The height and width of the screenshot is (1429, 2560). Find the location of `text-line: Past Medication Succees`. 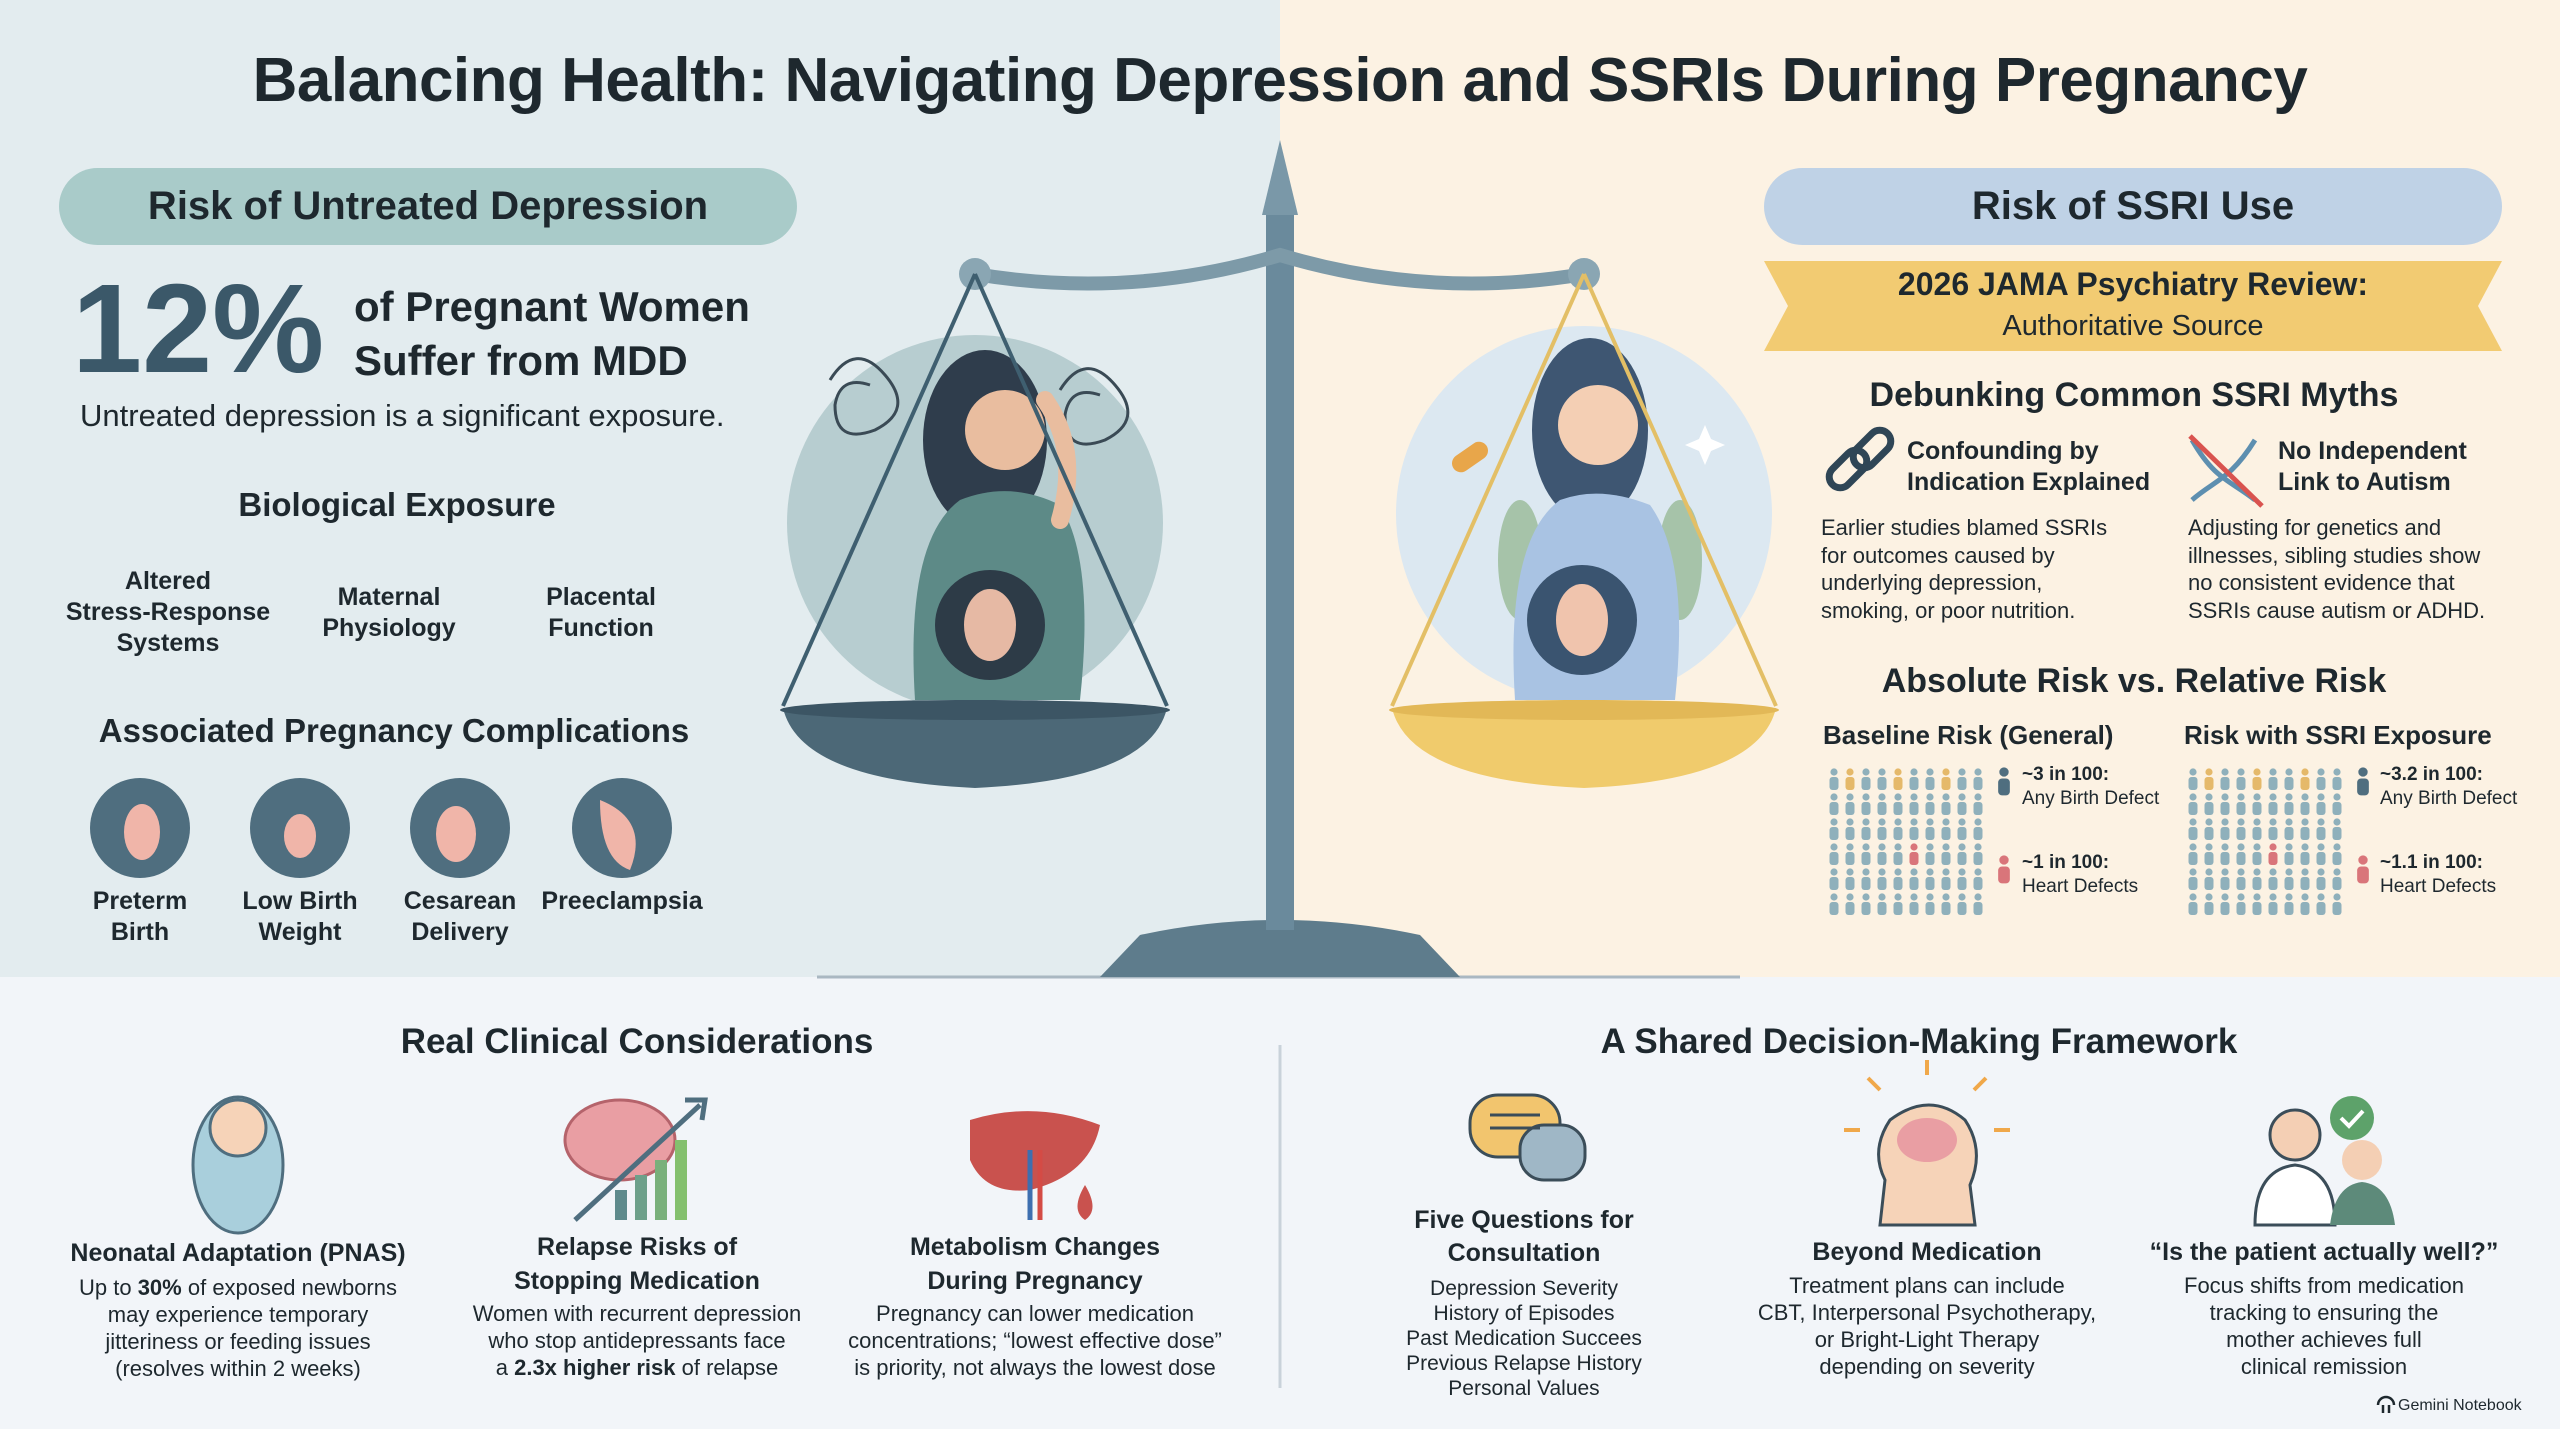

text-line: Past Medication Succees is located at coordinates (1524, 1338).